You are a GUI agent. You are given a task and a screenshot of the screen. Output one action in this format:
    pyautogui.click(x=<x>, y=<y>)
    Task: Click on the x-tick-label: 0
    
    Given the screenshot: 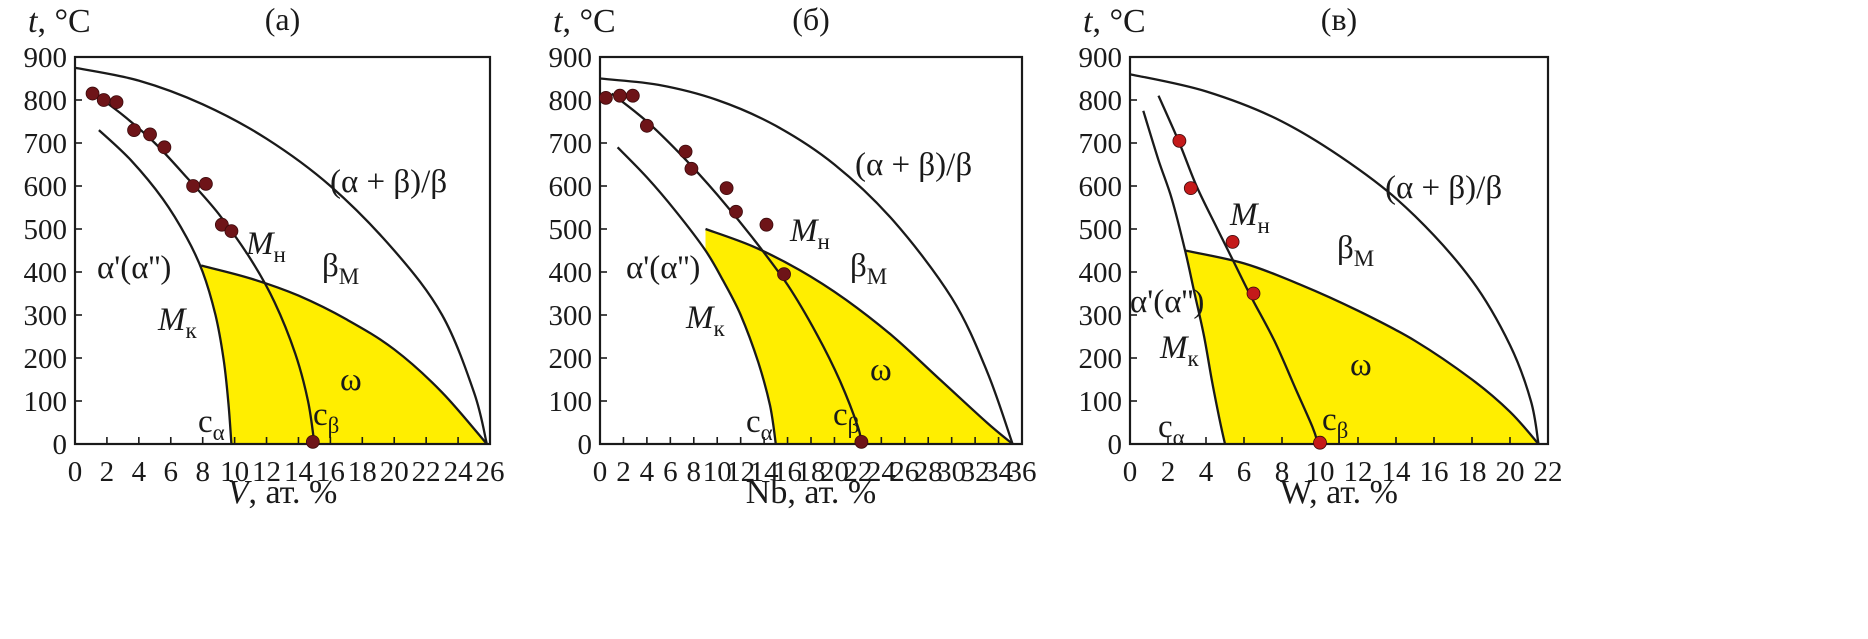 What is the action you would take?
    pyautogui.click(x=75, y=472)
    